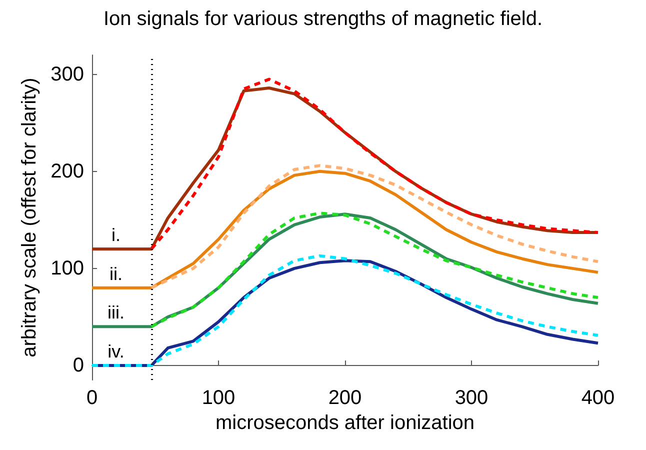 This screenshot has height=450, width=646. I want to click on y-tick-label: 0, so click(78, 365).